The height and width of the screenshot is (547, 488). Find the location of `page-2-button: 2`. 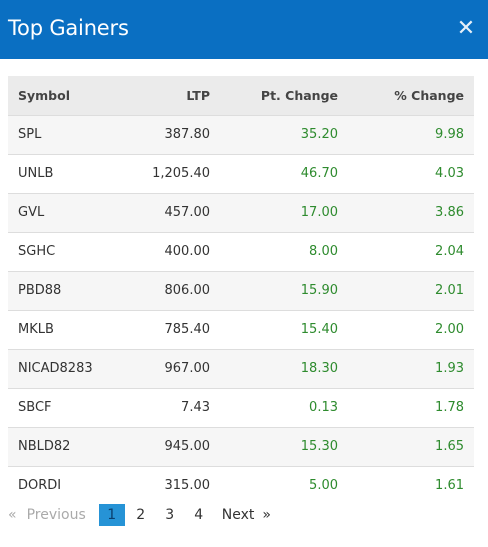

page-2-button: 2 is located at coordinates (141, 515).